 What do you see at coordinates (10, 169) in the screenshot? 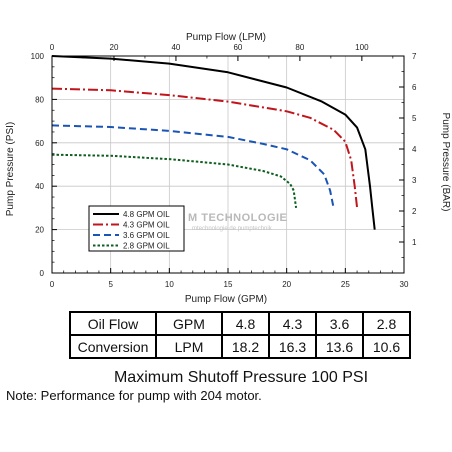
I see `left-axis-title: Pump Pressure (PSI)` at bounding box center [10, 169].